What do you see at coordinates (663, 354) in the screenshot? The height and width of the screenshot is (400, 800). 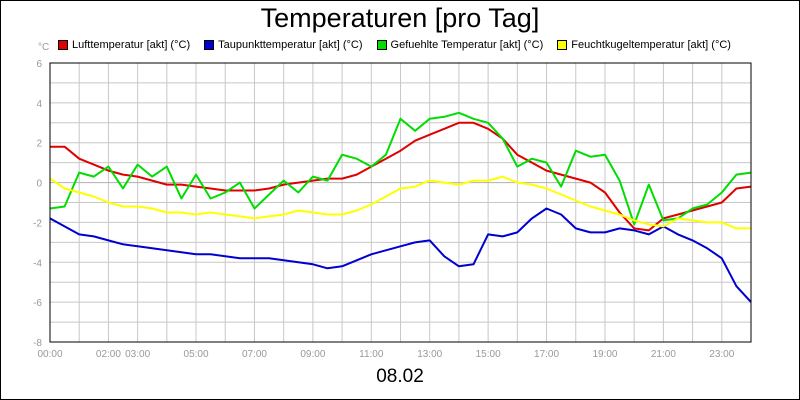 I see `x-tick-label: 21:00` at bounding box center [663, 354].